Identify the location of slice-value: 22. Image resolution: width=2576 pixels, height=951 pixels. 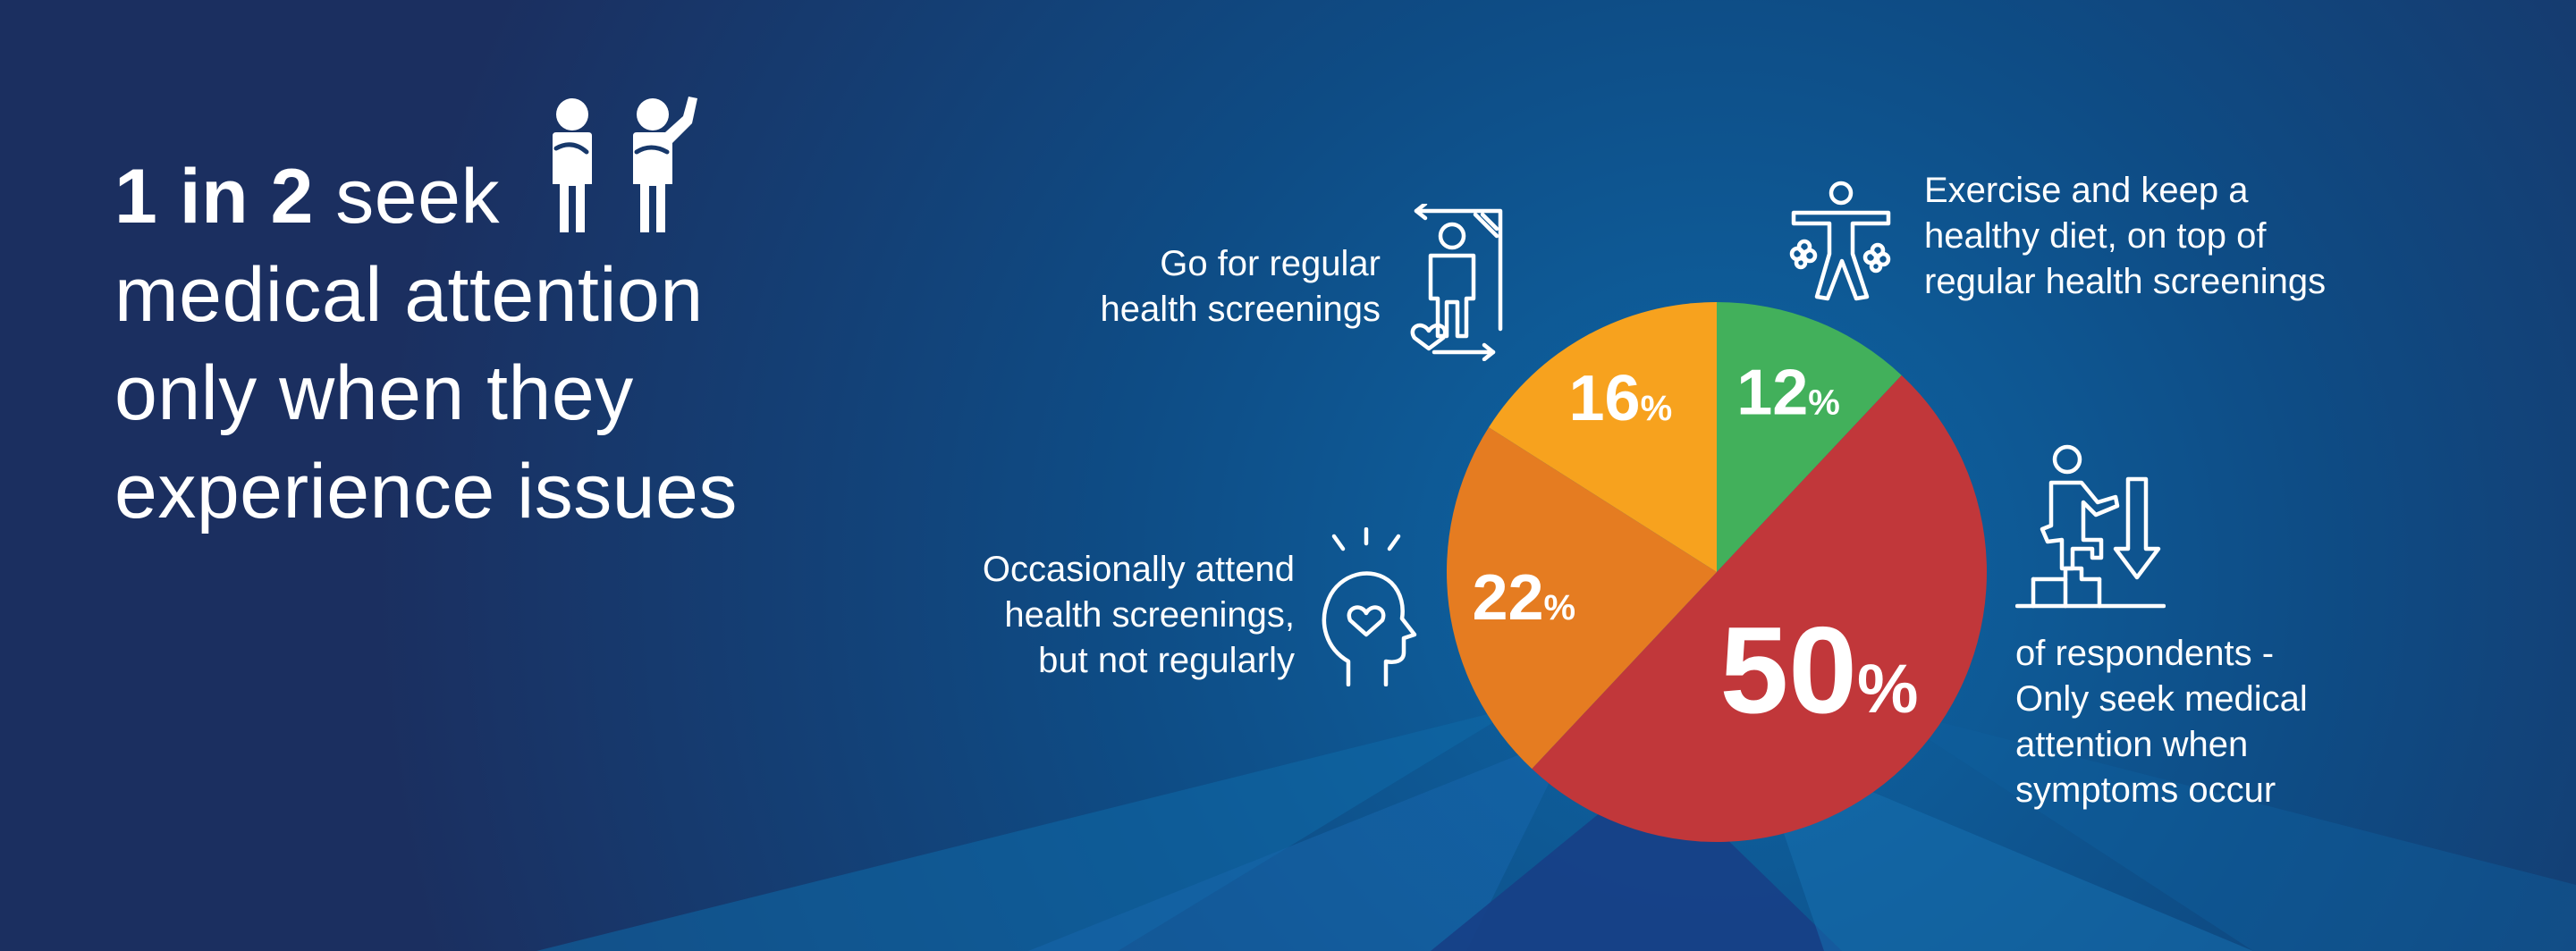
(1507, 598).